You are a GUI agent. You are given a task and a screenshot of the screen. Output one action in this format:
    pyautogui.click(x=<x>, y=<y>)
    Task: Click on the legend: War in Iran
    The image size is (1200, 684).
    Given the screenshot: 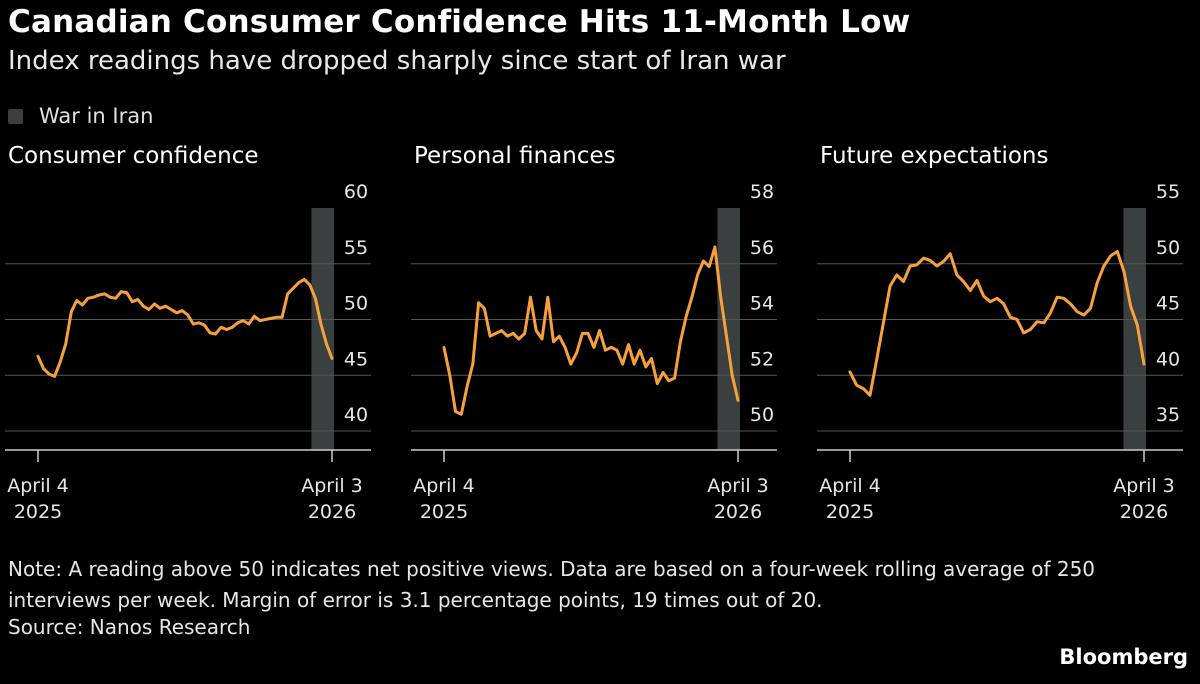 What is the action you would take?
    pyautogui.click(x=80, y=116)
    